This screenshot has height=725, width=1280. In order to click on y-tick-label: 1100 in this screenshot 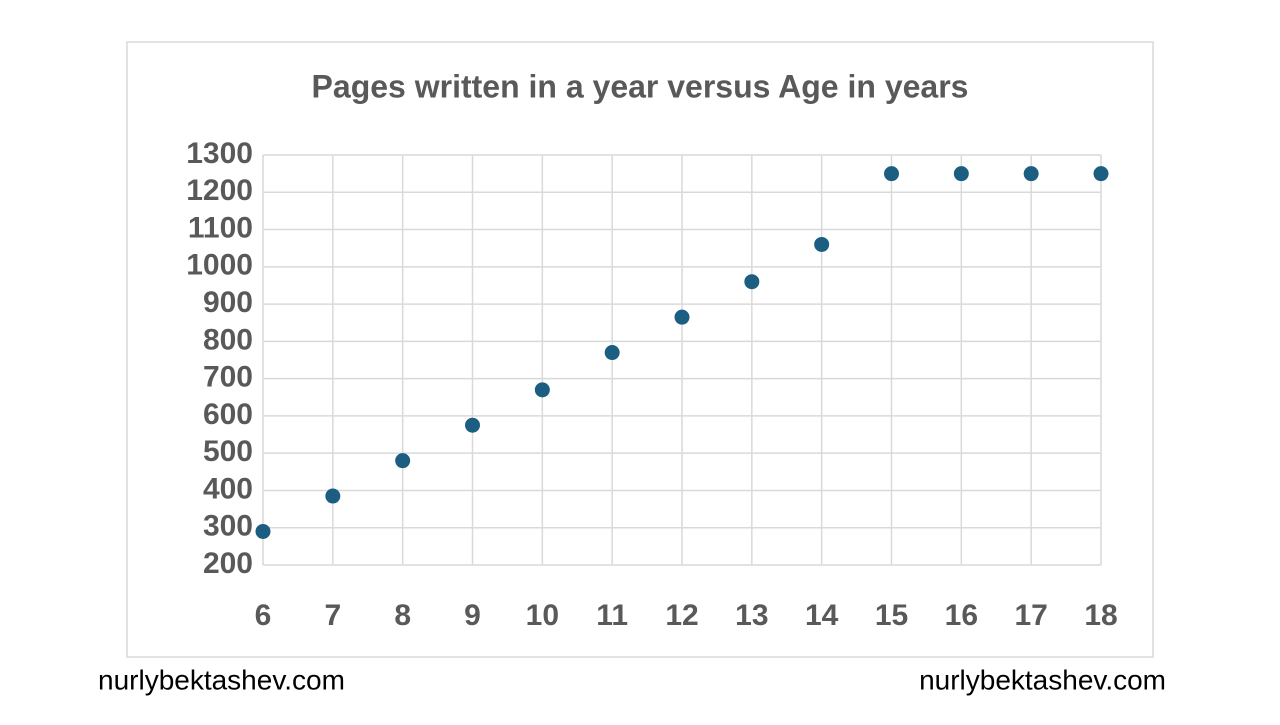, I will do `click(220, 227)`.